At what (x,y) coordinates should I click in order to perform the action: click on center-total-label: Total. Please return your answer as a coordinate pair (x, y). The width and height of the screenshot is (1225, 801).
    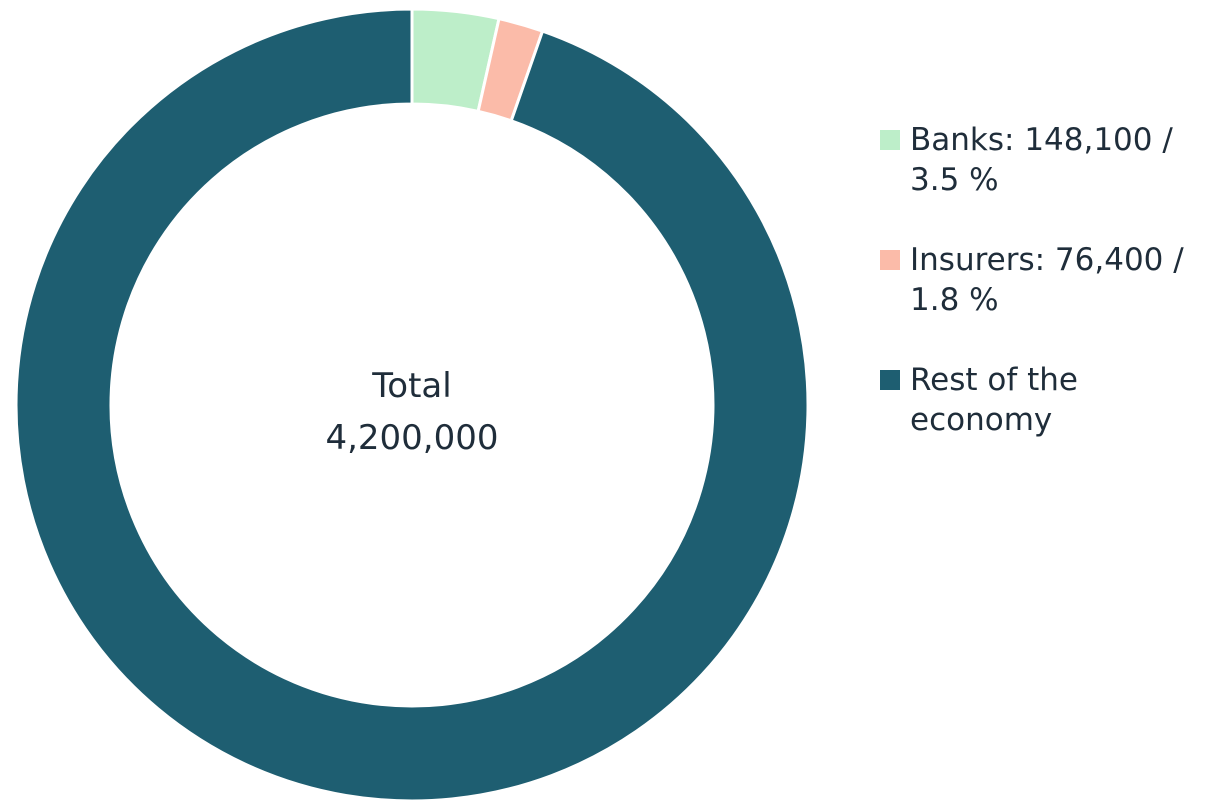
    Looking at the image, I should click on (412, 386).